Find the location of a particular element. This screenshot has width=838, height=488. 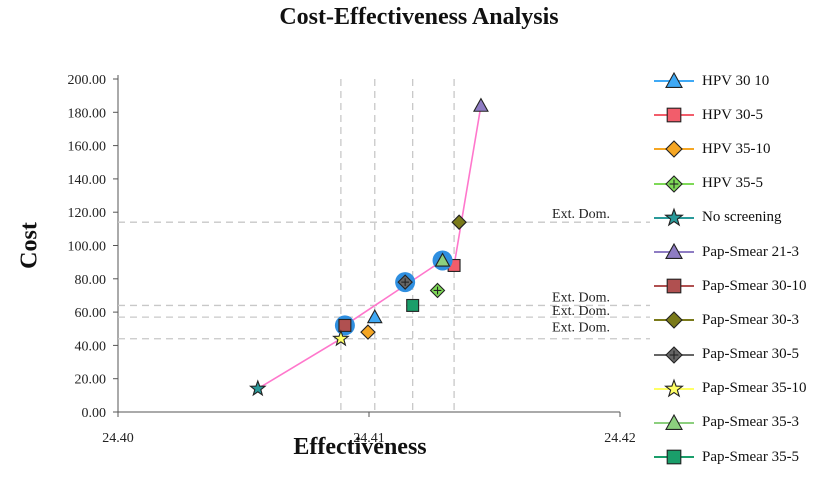

legend-item: Pap-Smear 21-3 is located at coordinates (745, 252).